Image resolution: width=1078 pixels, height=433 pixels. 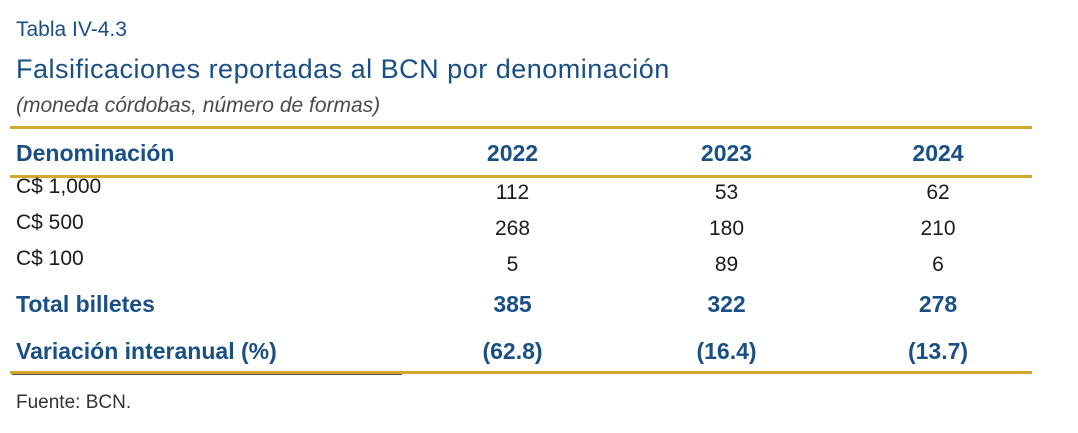 I want to click on header-2023: 2023, so click(x=726, y=152).